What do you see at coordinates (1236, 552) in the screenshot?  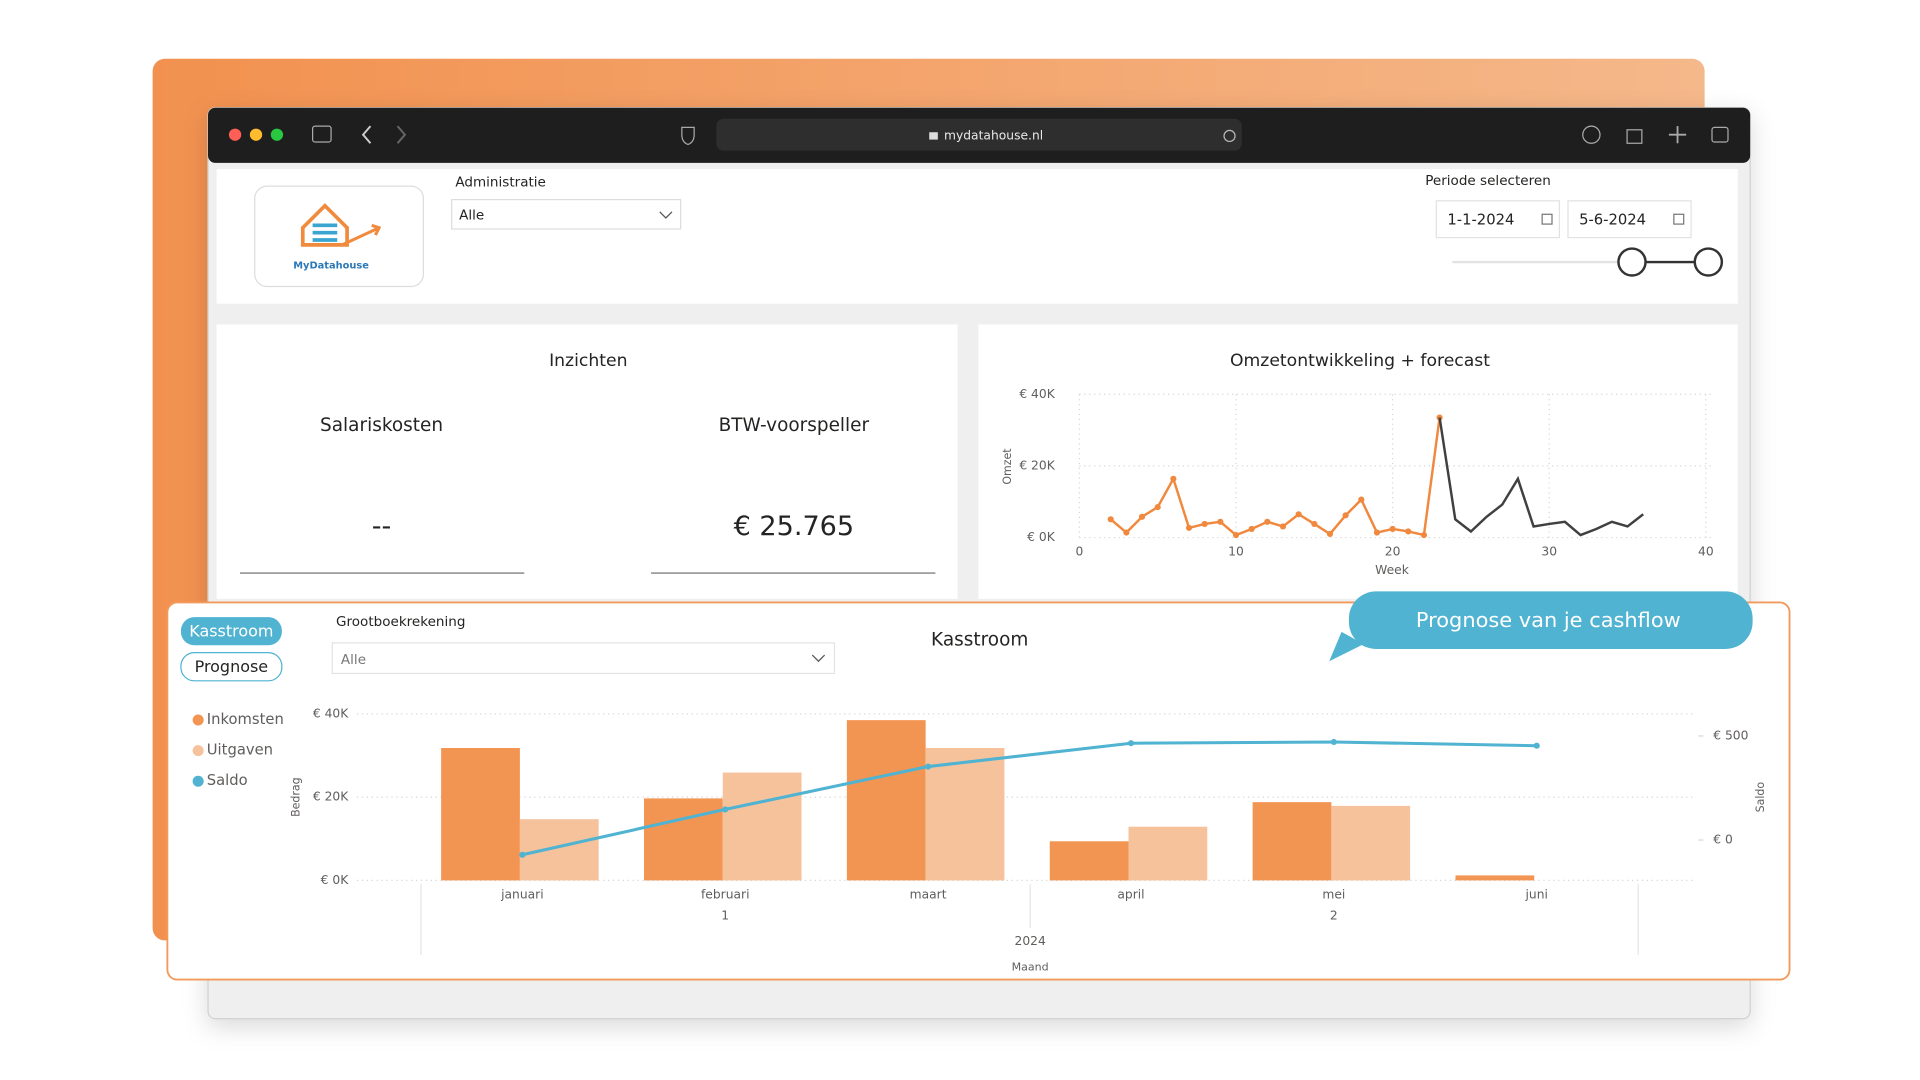 I see `x-tick-label: 10` at bounding box center [1236, 552].